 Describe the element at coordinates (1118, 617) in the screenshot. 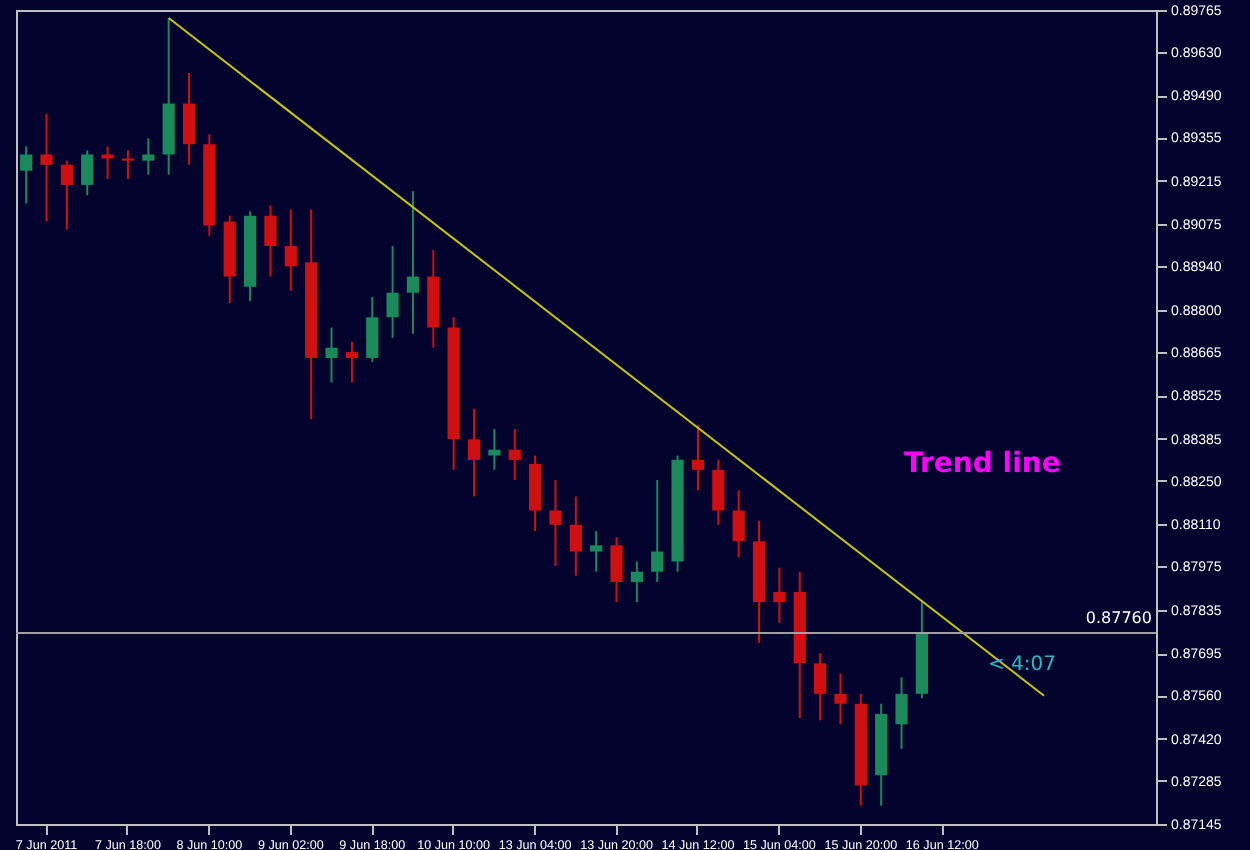

I see `ref-line-label: 0.87760` at that location.